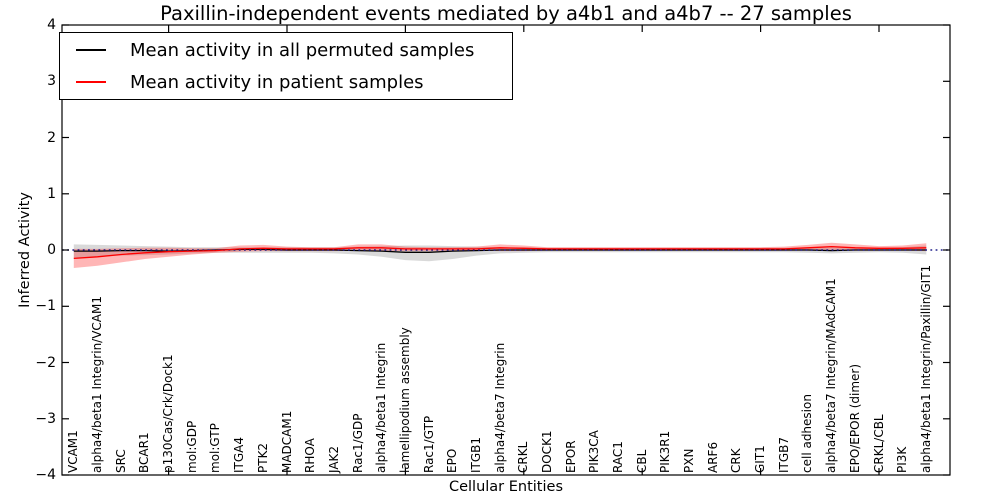 Image resolution: width=1000 pixels, height=500 pixels. Describe the element at coordinates (712, 457) in the screenshot. I see `x-tick-label: ARF6` at that location.